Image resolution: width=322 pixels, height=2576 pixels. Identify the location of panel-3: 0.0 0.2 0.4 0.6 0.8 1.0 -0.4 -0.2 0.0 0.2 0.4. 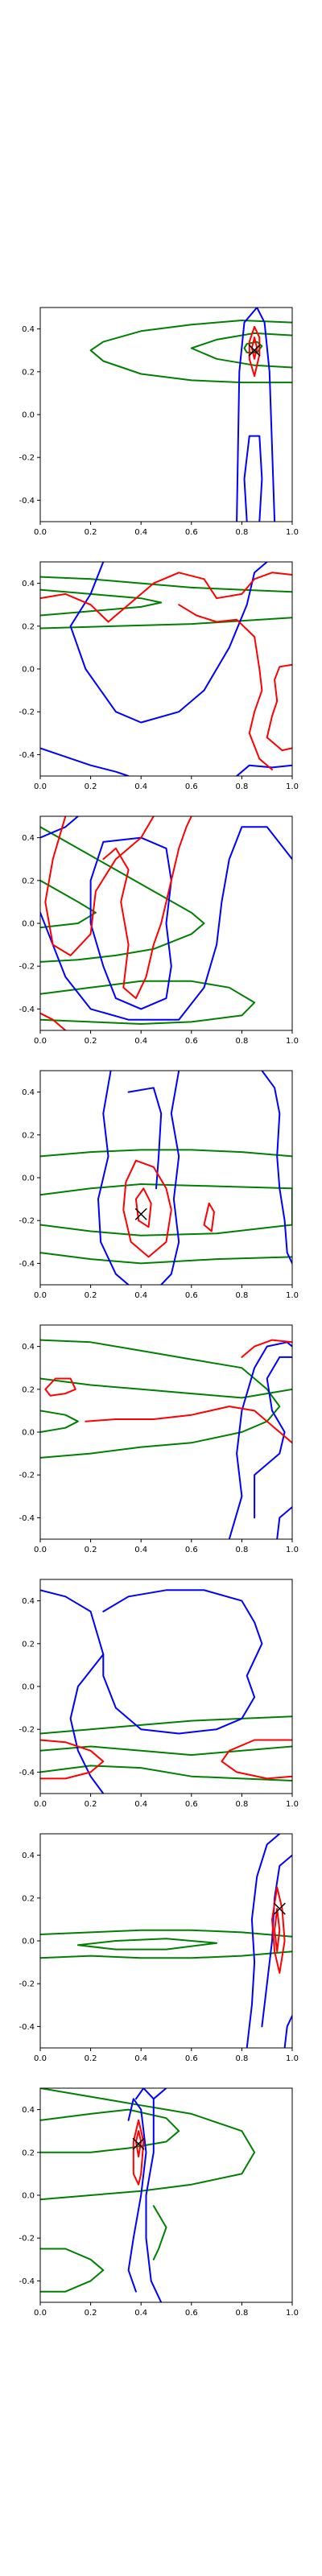
(159, 930).